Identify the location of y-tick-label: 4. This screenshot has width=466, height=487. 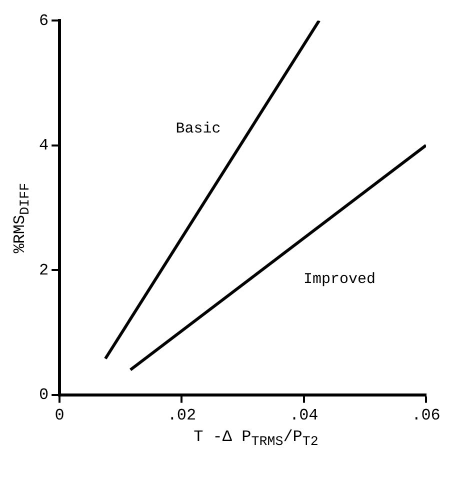
(43, 145).